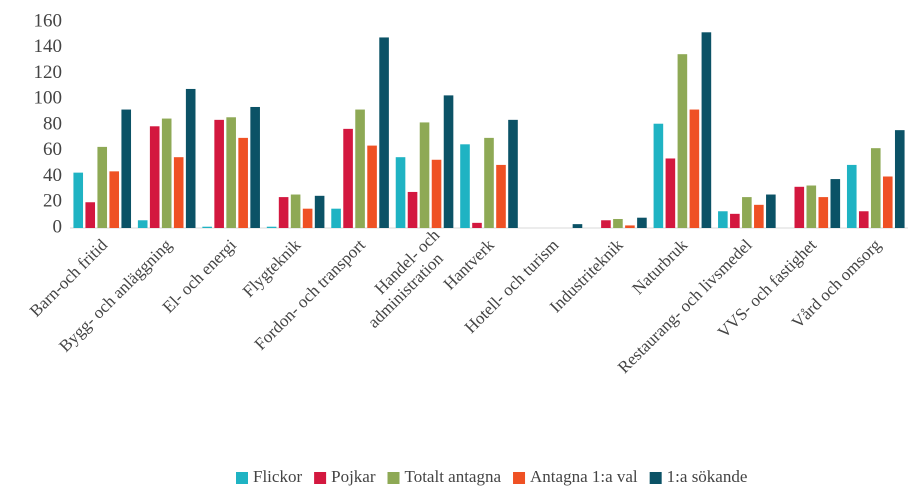  Describe the element at coordinates (659, 266) in the screenshot. I see `x-tick-label: Naturbruk` at that location.